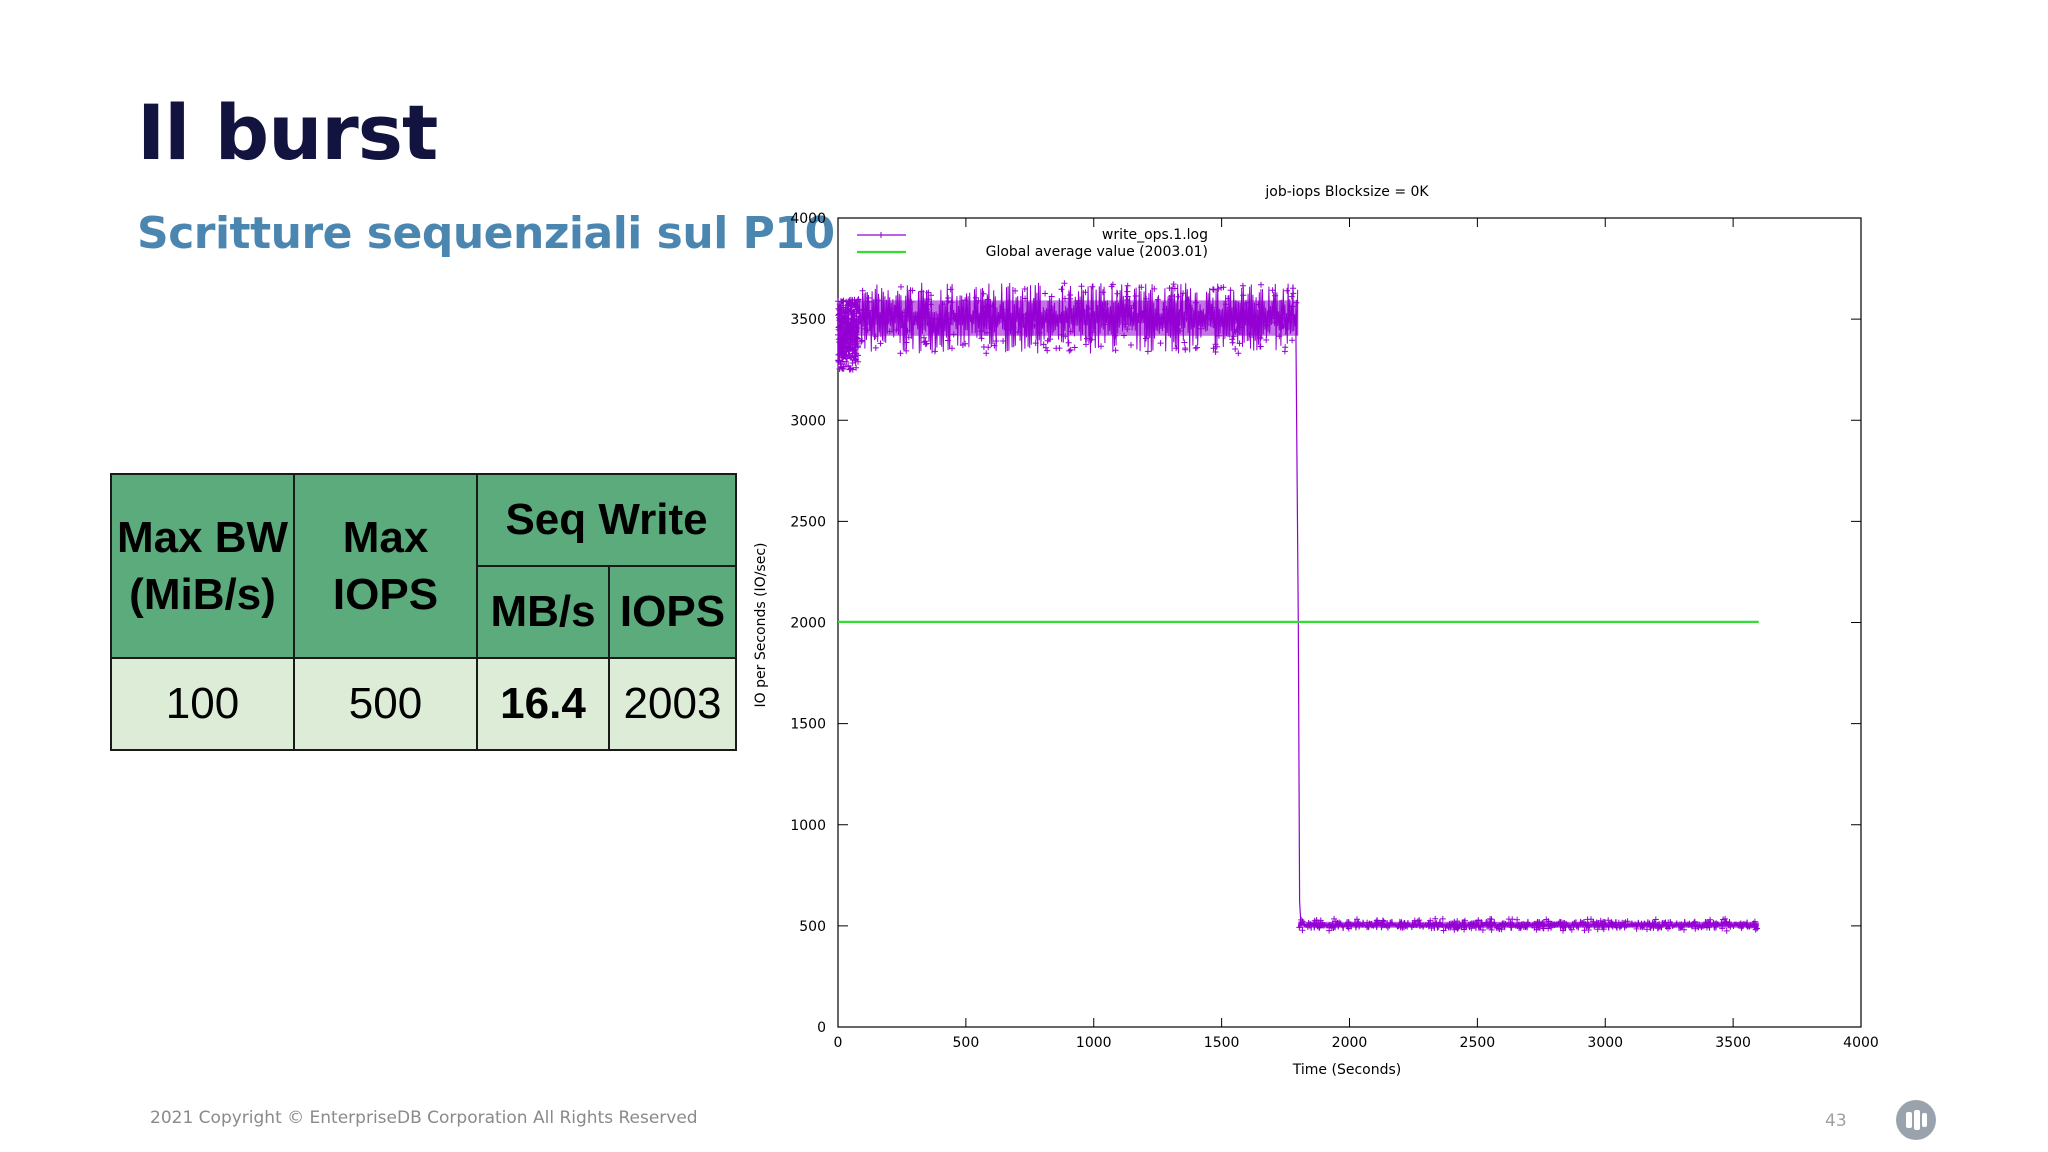  I want to click on edb-logo-icon, so click(1916, 1120).